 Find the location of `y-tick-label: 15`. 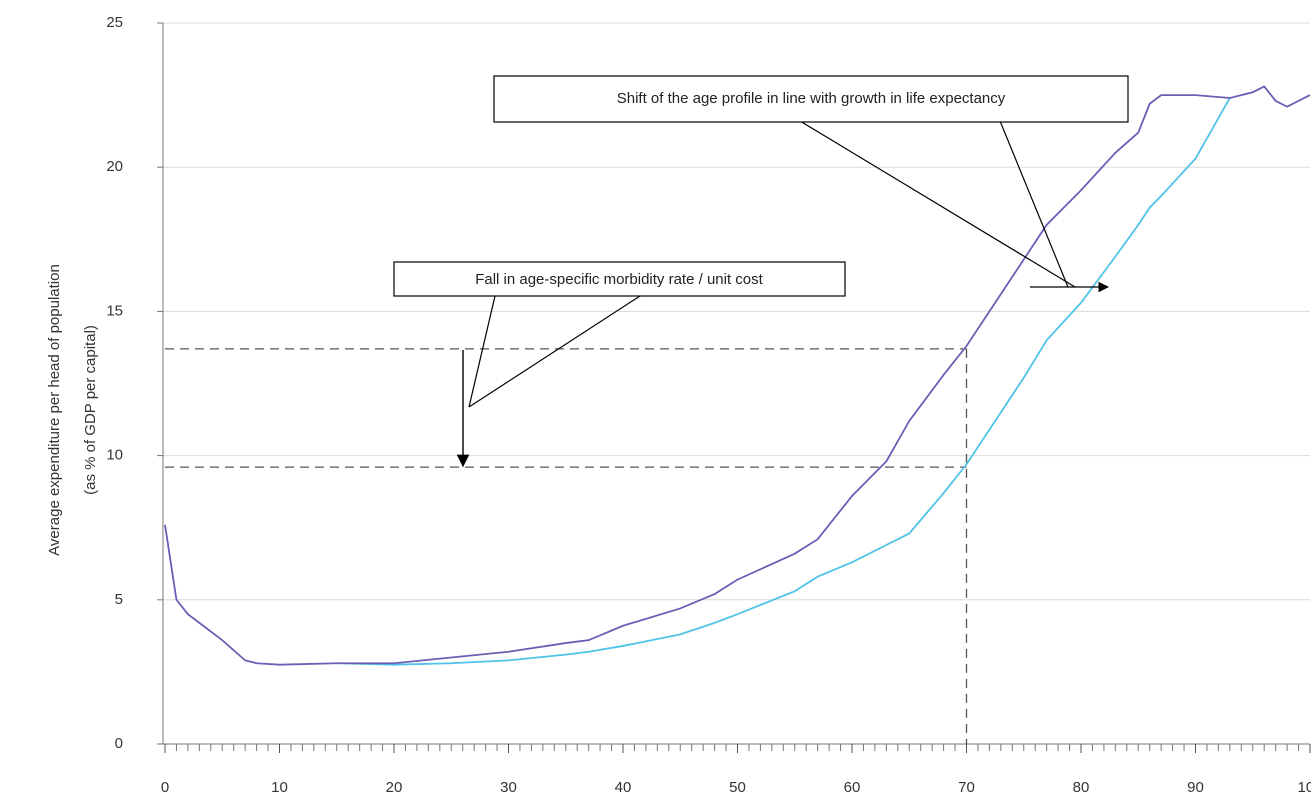

y-tick-label: 15 is located at coordinates (114, 310).